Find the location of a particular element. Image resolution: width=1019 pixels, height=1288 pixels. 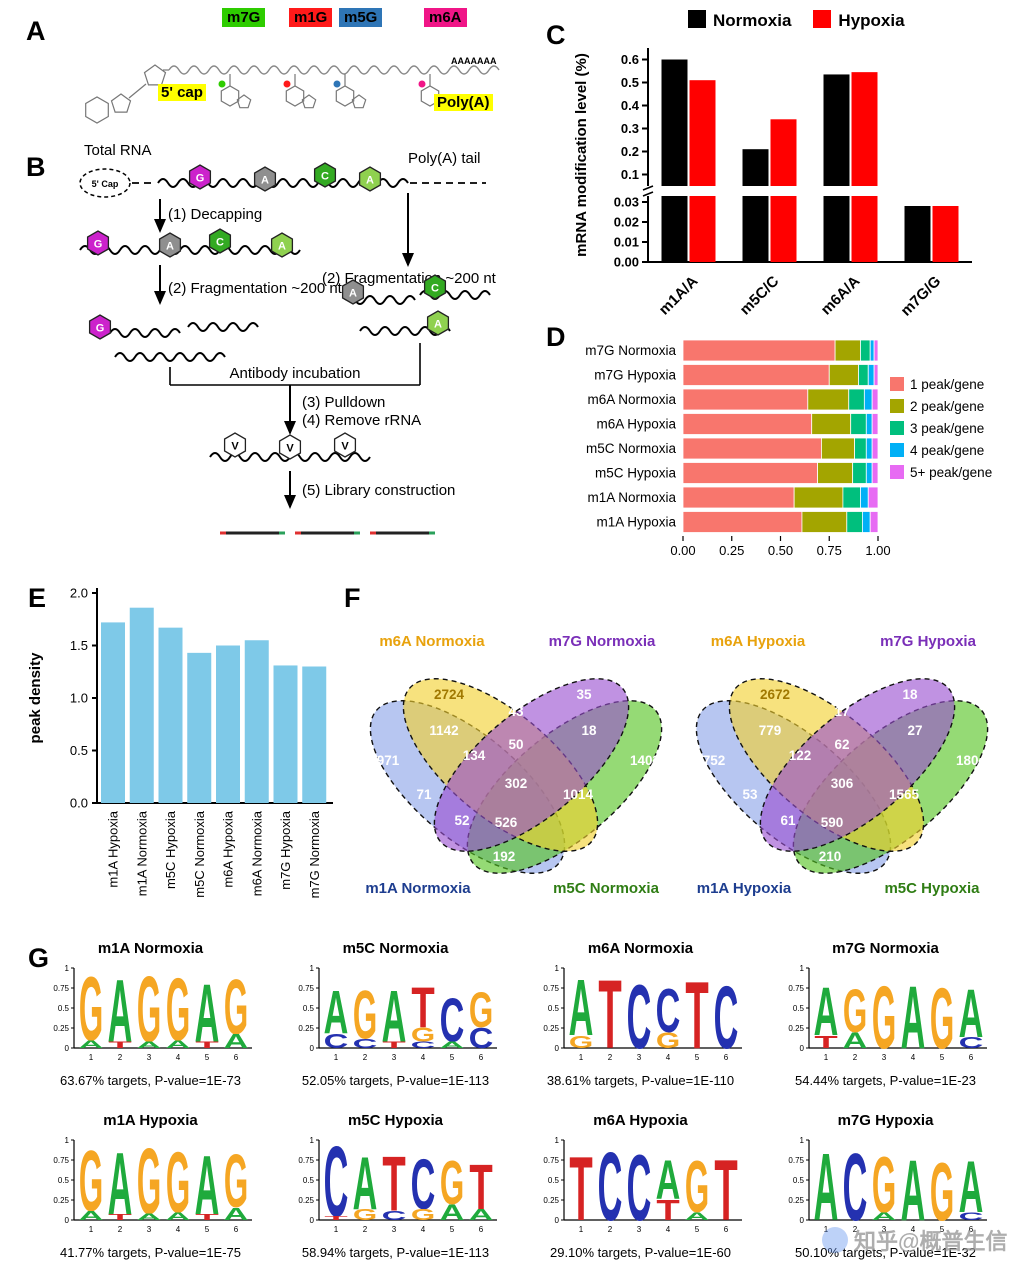

logo-caption: 38.61% targets, P-value=1E-110 is located at coordinates (640, 1080).